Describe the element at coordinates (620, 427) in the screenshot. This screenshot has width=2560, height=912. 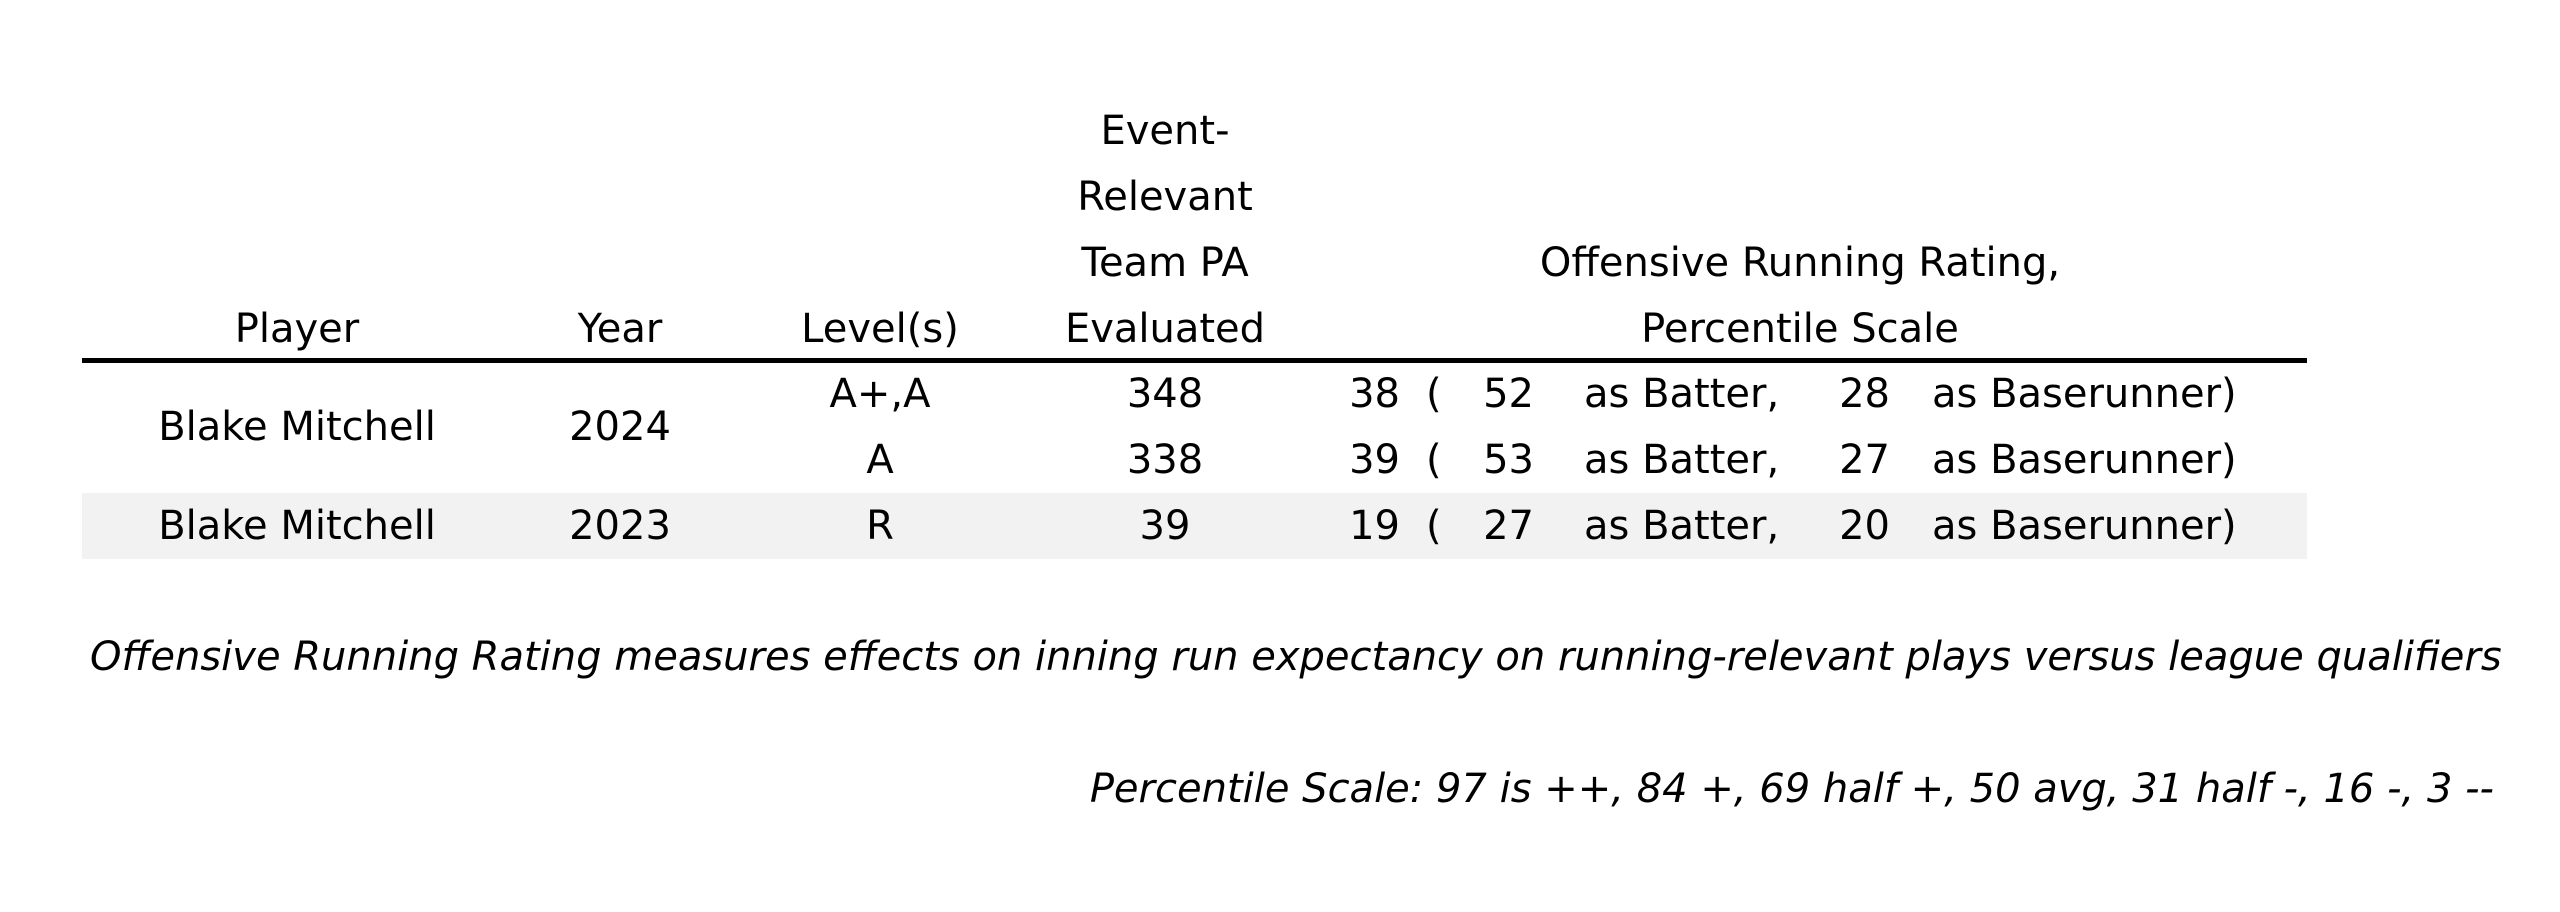
I see `year-2024: 2024` at that location.